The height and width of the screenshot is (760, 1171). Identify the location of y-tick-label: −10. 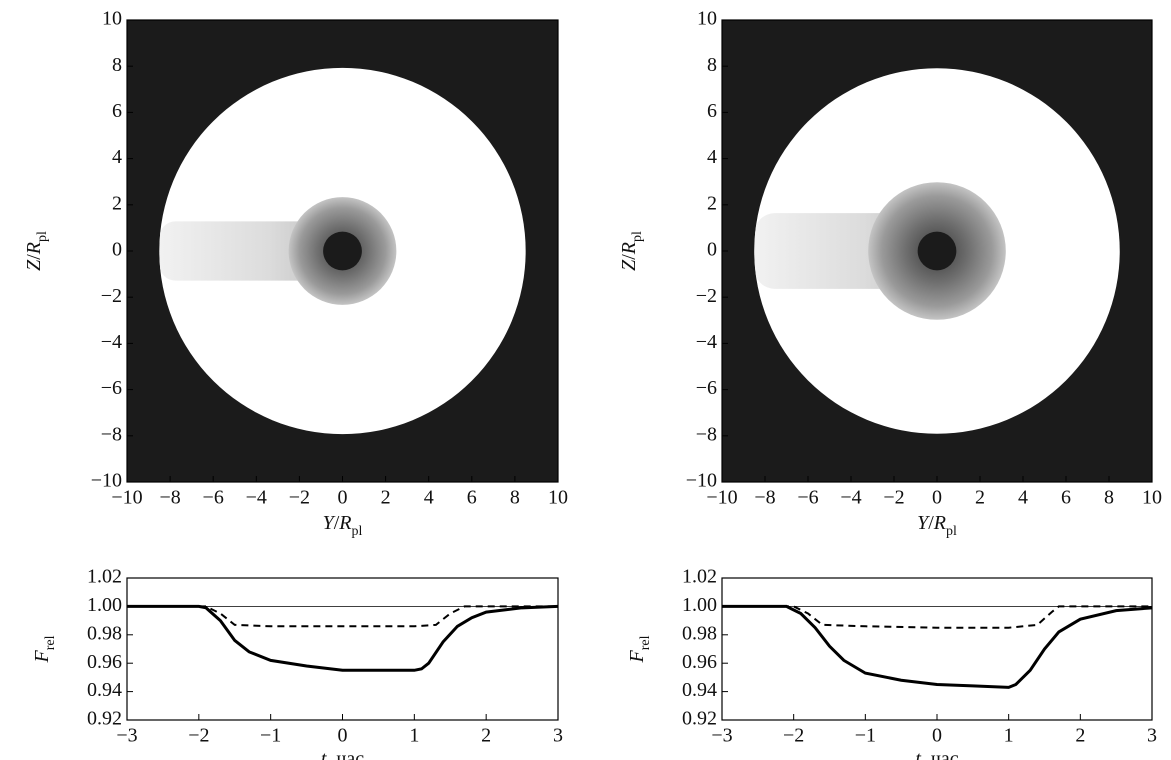
(106, 481).